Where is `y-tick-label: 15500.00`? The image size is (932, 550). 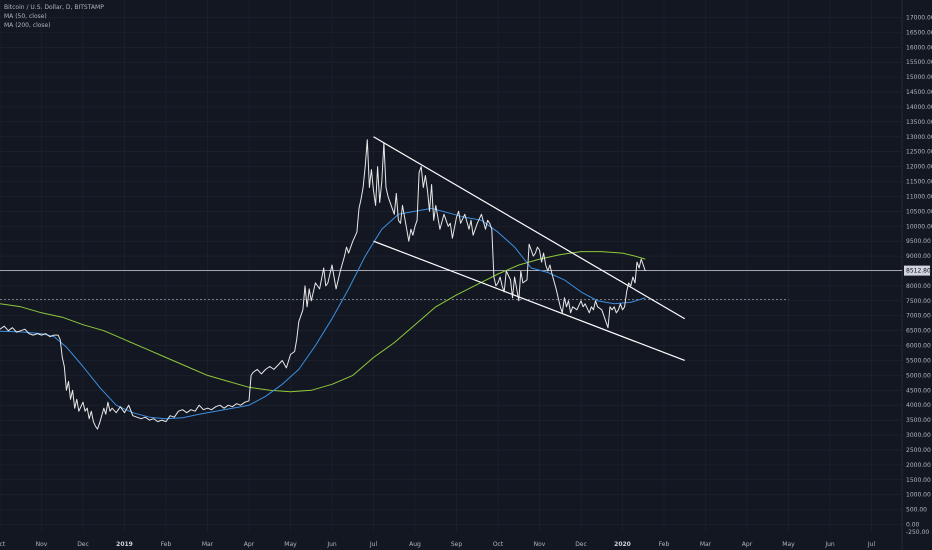 y-tick-label: 15500.00 is located at coordinates (919, 62).